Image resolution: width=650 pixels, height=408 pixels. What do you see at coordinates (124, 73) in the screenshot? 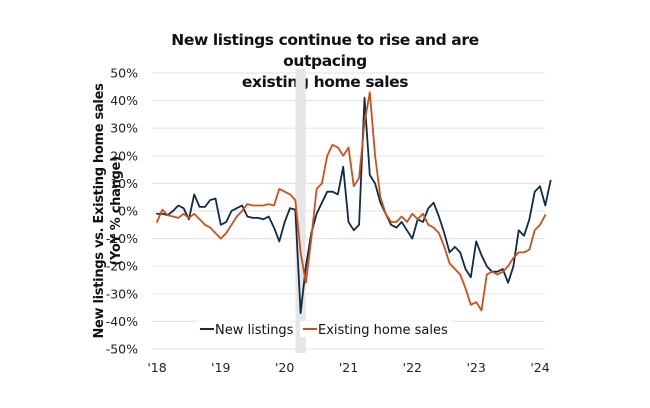
I see `y-tick-label: 50%` at bounding box center [124, 73].